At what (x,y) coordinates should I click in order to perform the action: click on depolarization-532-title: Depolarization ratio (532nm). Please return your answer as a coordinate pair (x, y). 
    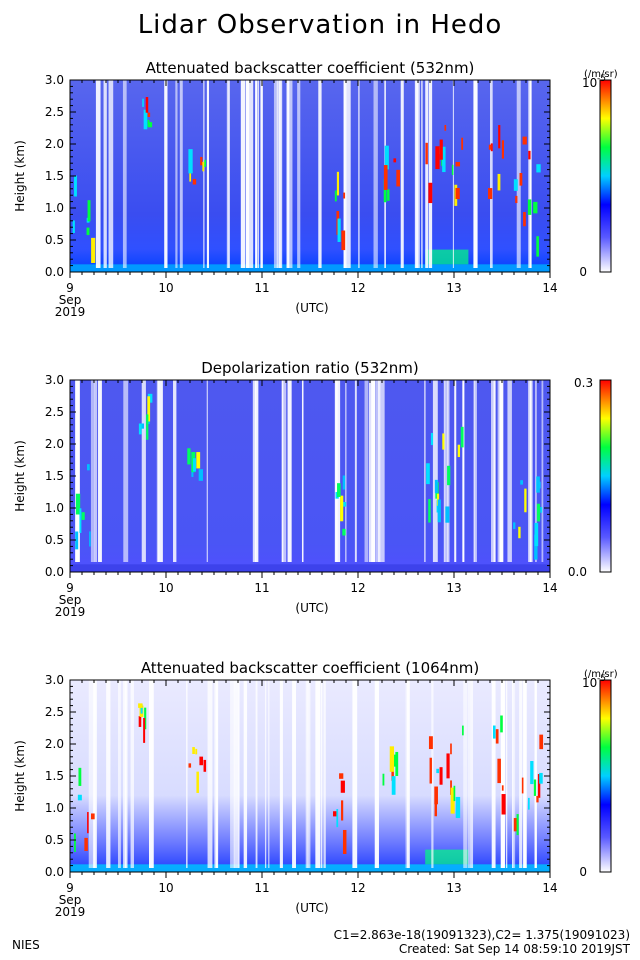
    Looking at the image, I should click on (310, 368).